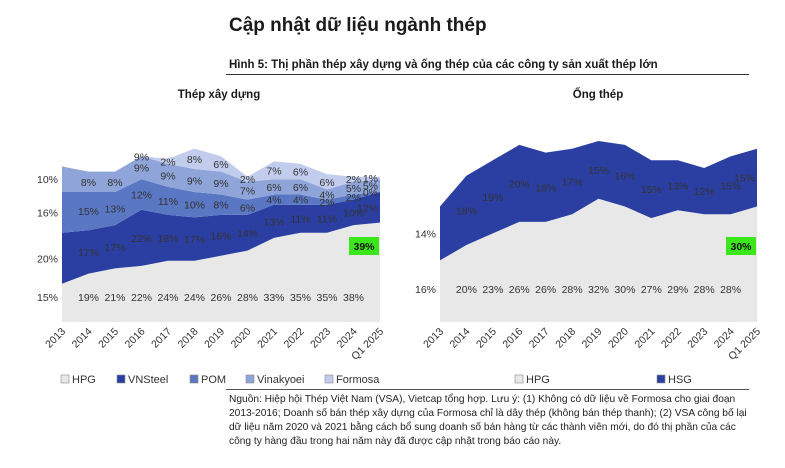 This screenshot has height=468, width=785. I want to click on legend-label: HSG, so click(680, 380).